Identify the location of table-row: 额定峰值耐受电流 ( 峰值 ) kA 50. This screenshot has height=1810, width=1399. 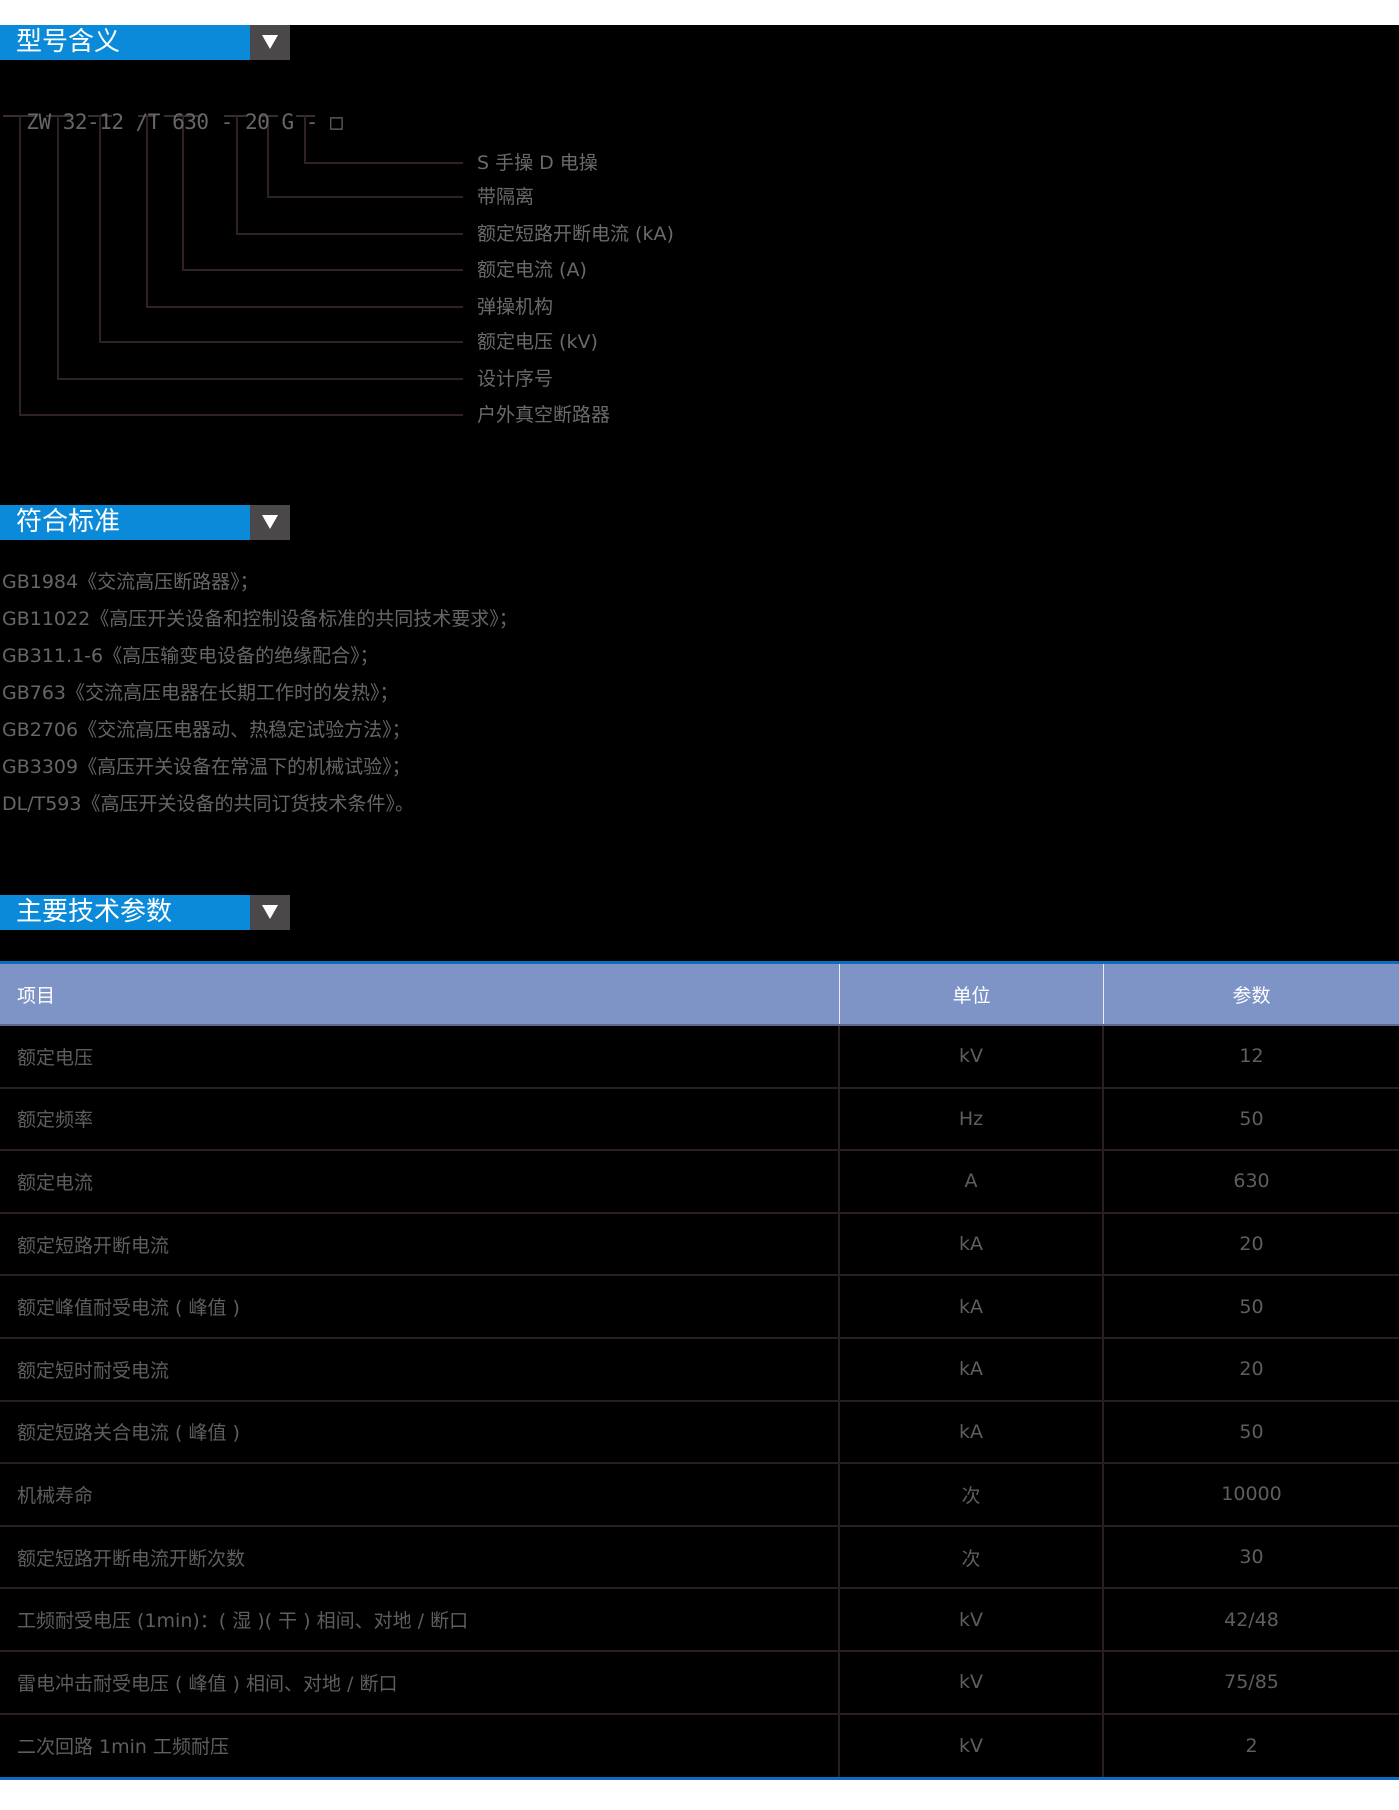
(699, 1307).